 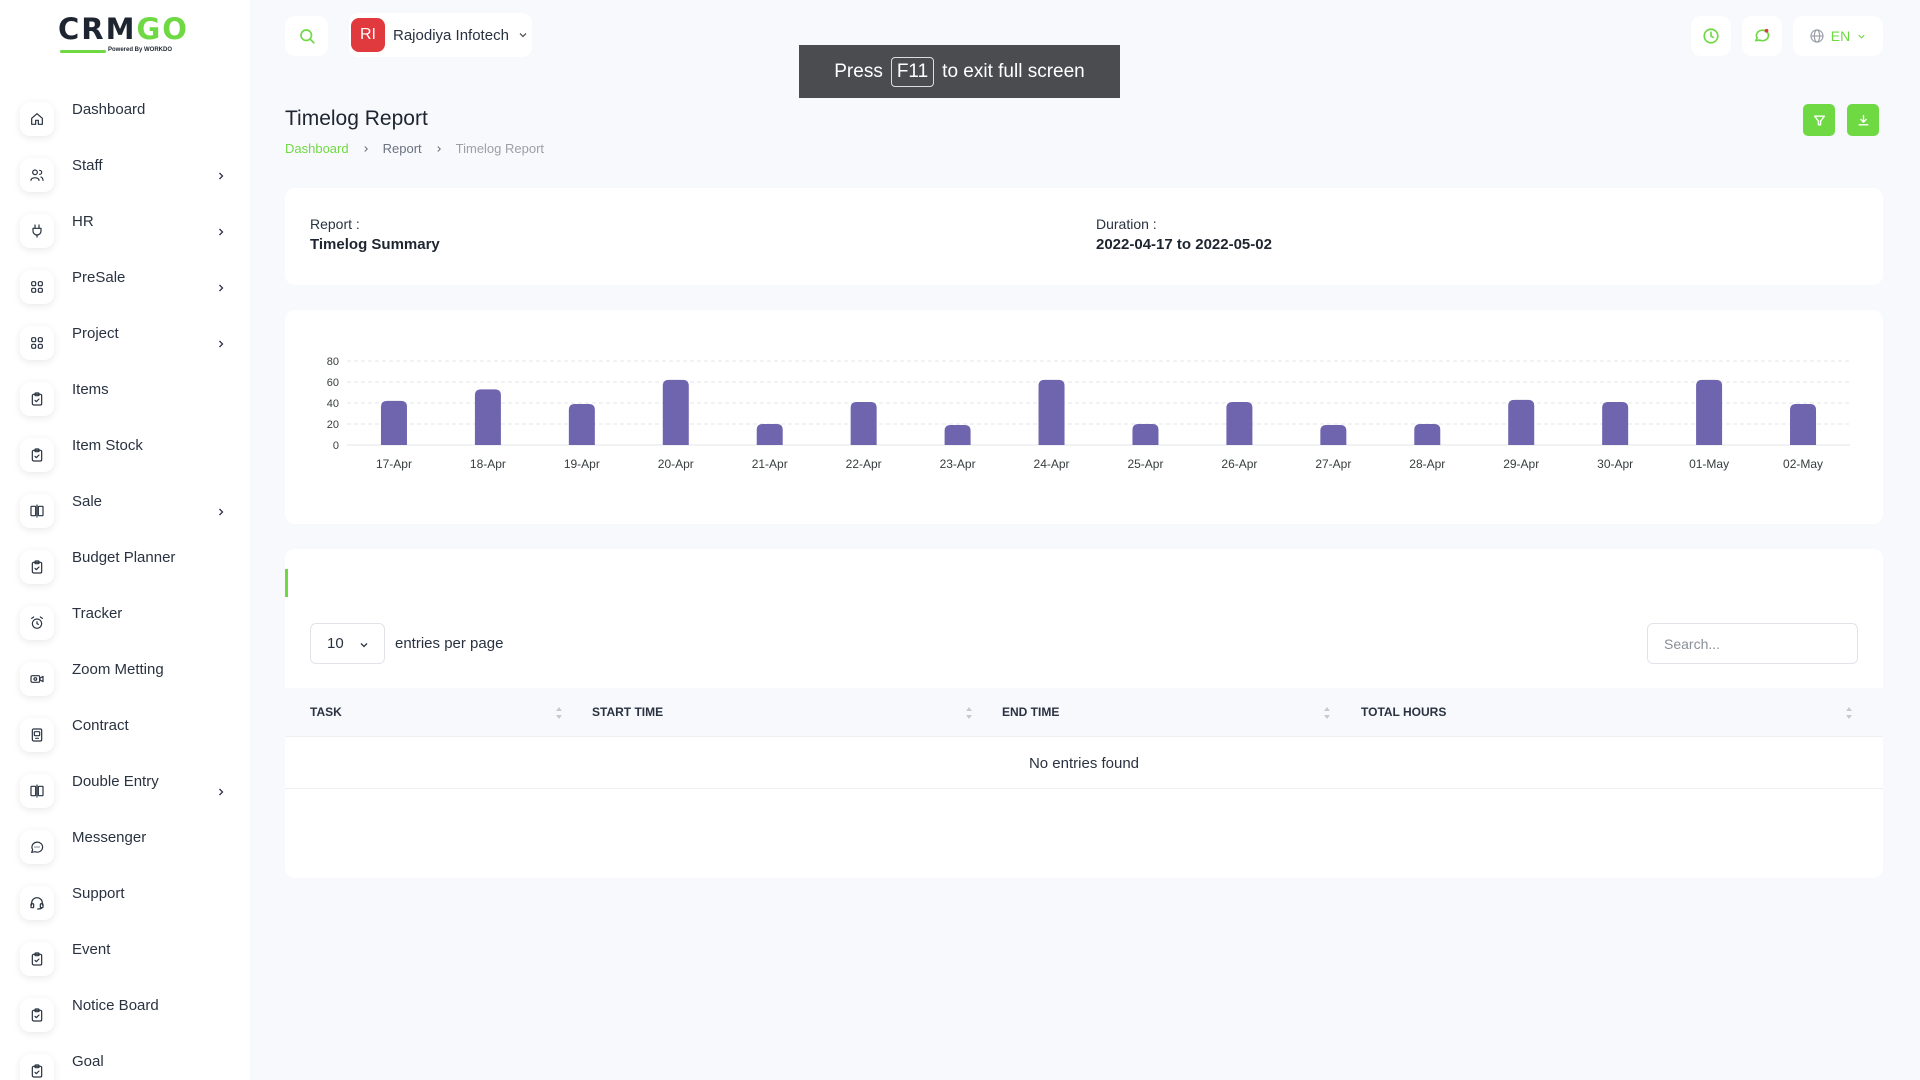 What do you see at coordinates (37, 847) in the screenshot?
I see `message-icon` at bounding box center [37, 847].